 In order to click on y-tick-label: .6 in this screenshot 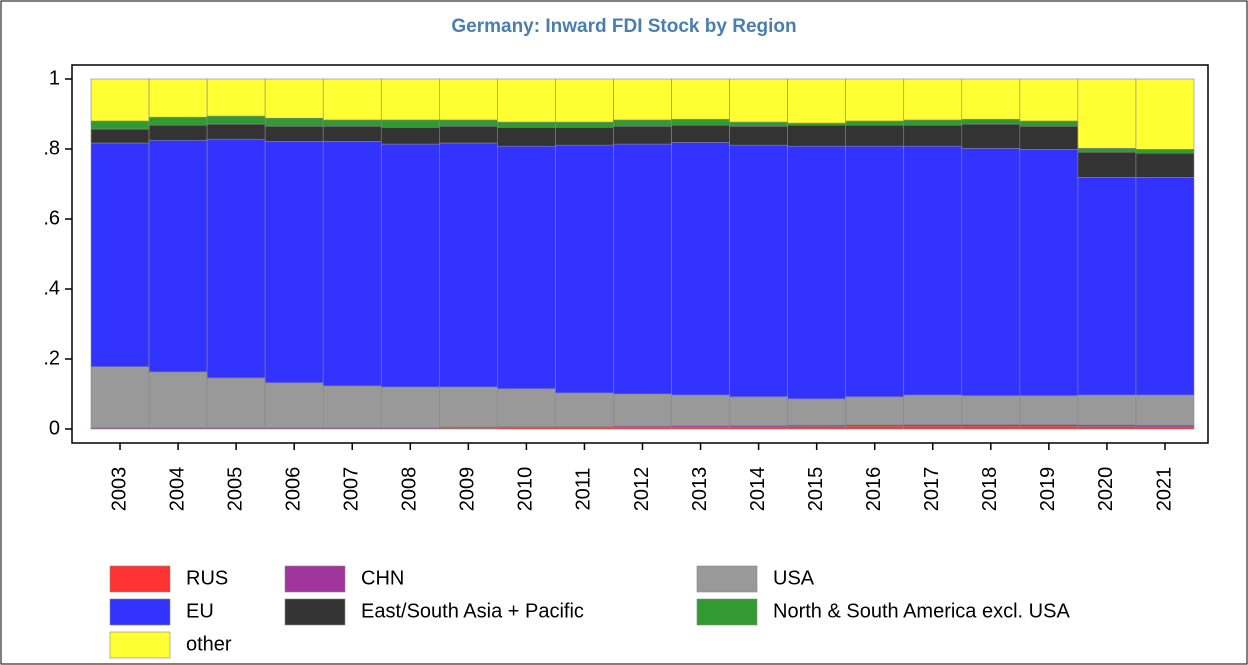, I will do `click(51, 218)`.